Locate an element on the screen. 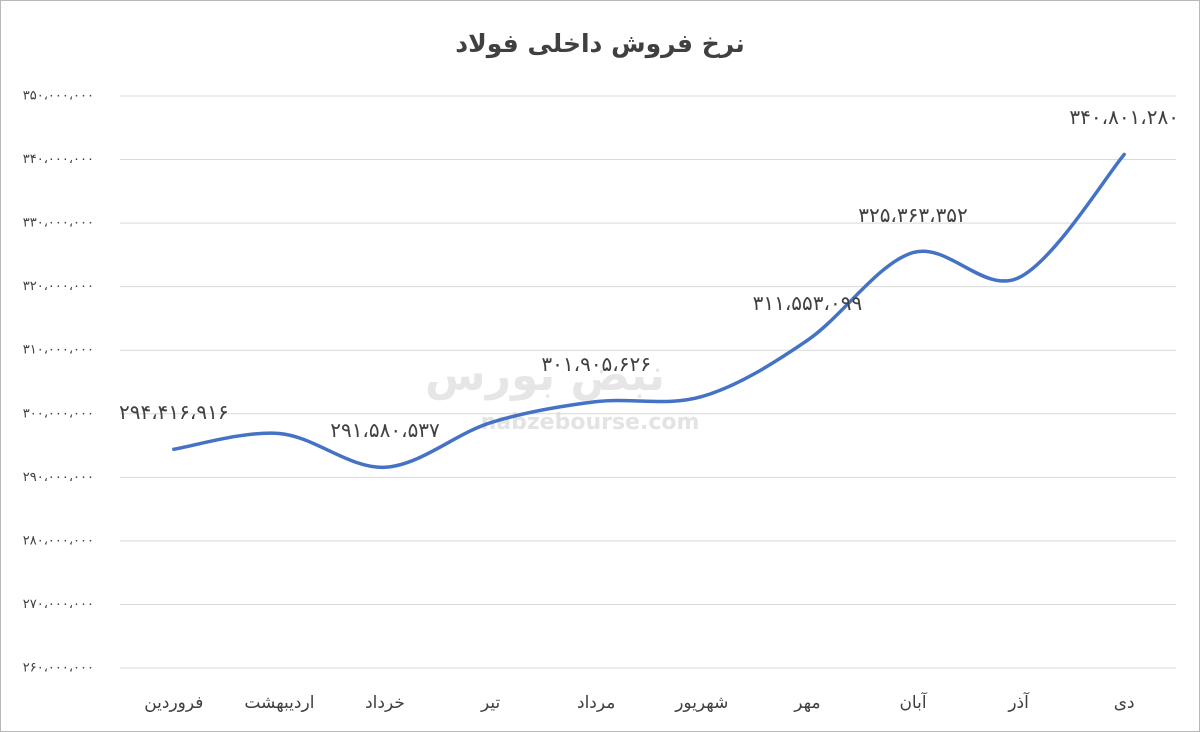 Image resolution: width=1200 pixels, height=732 pixels. x-tick-label: شهریور is located at coordinates (701, 703).